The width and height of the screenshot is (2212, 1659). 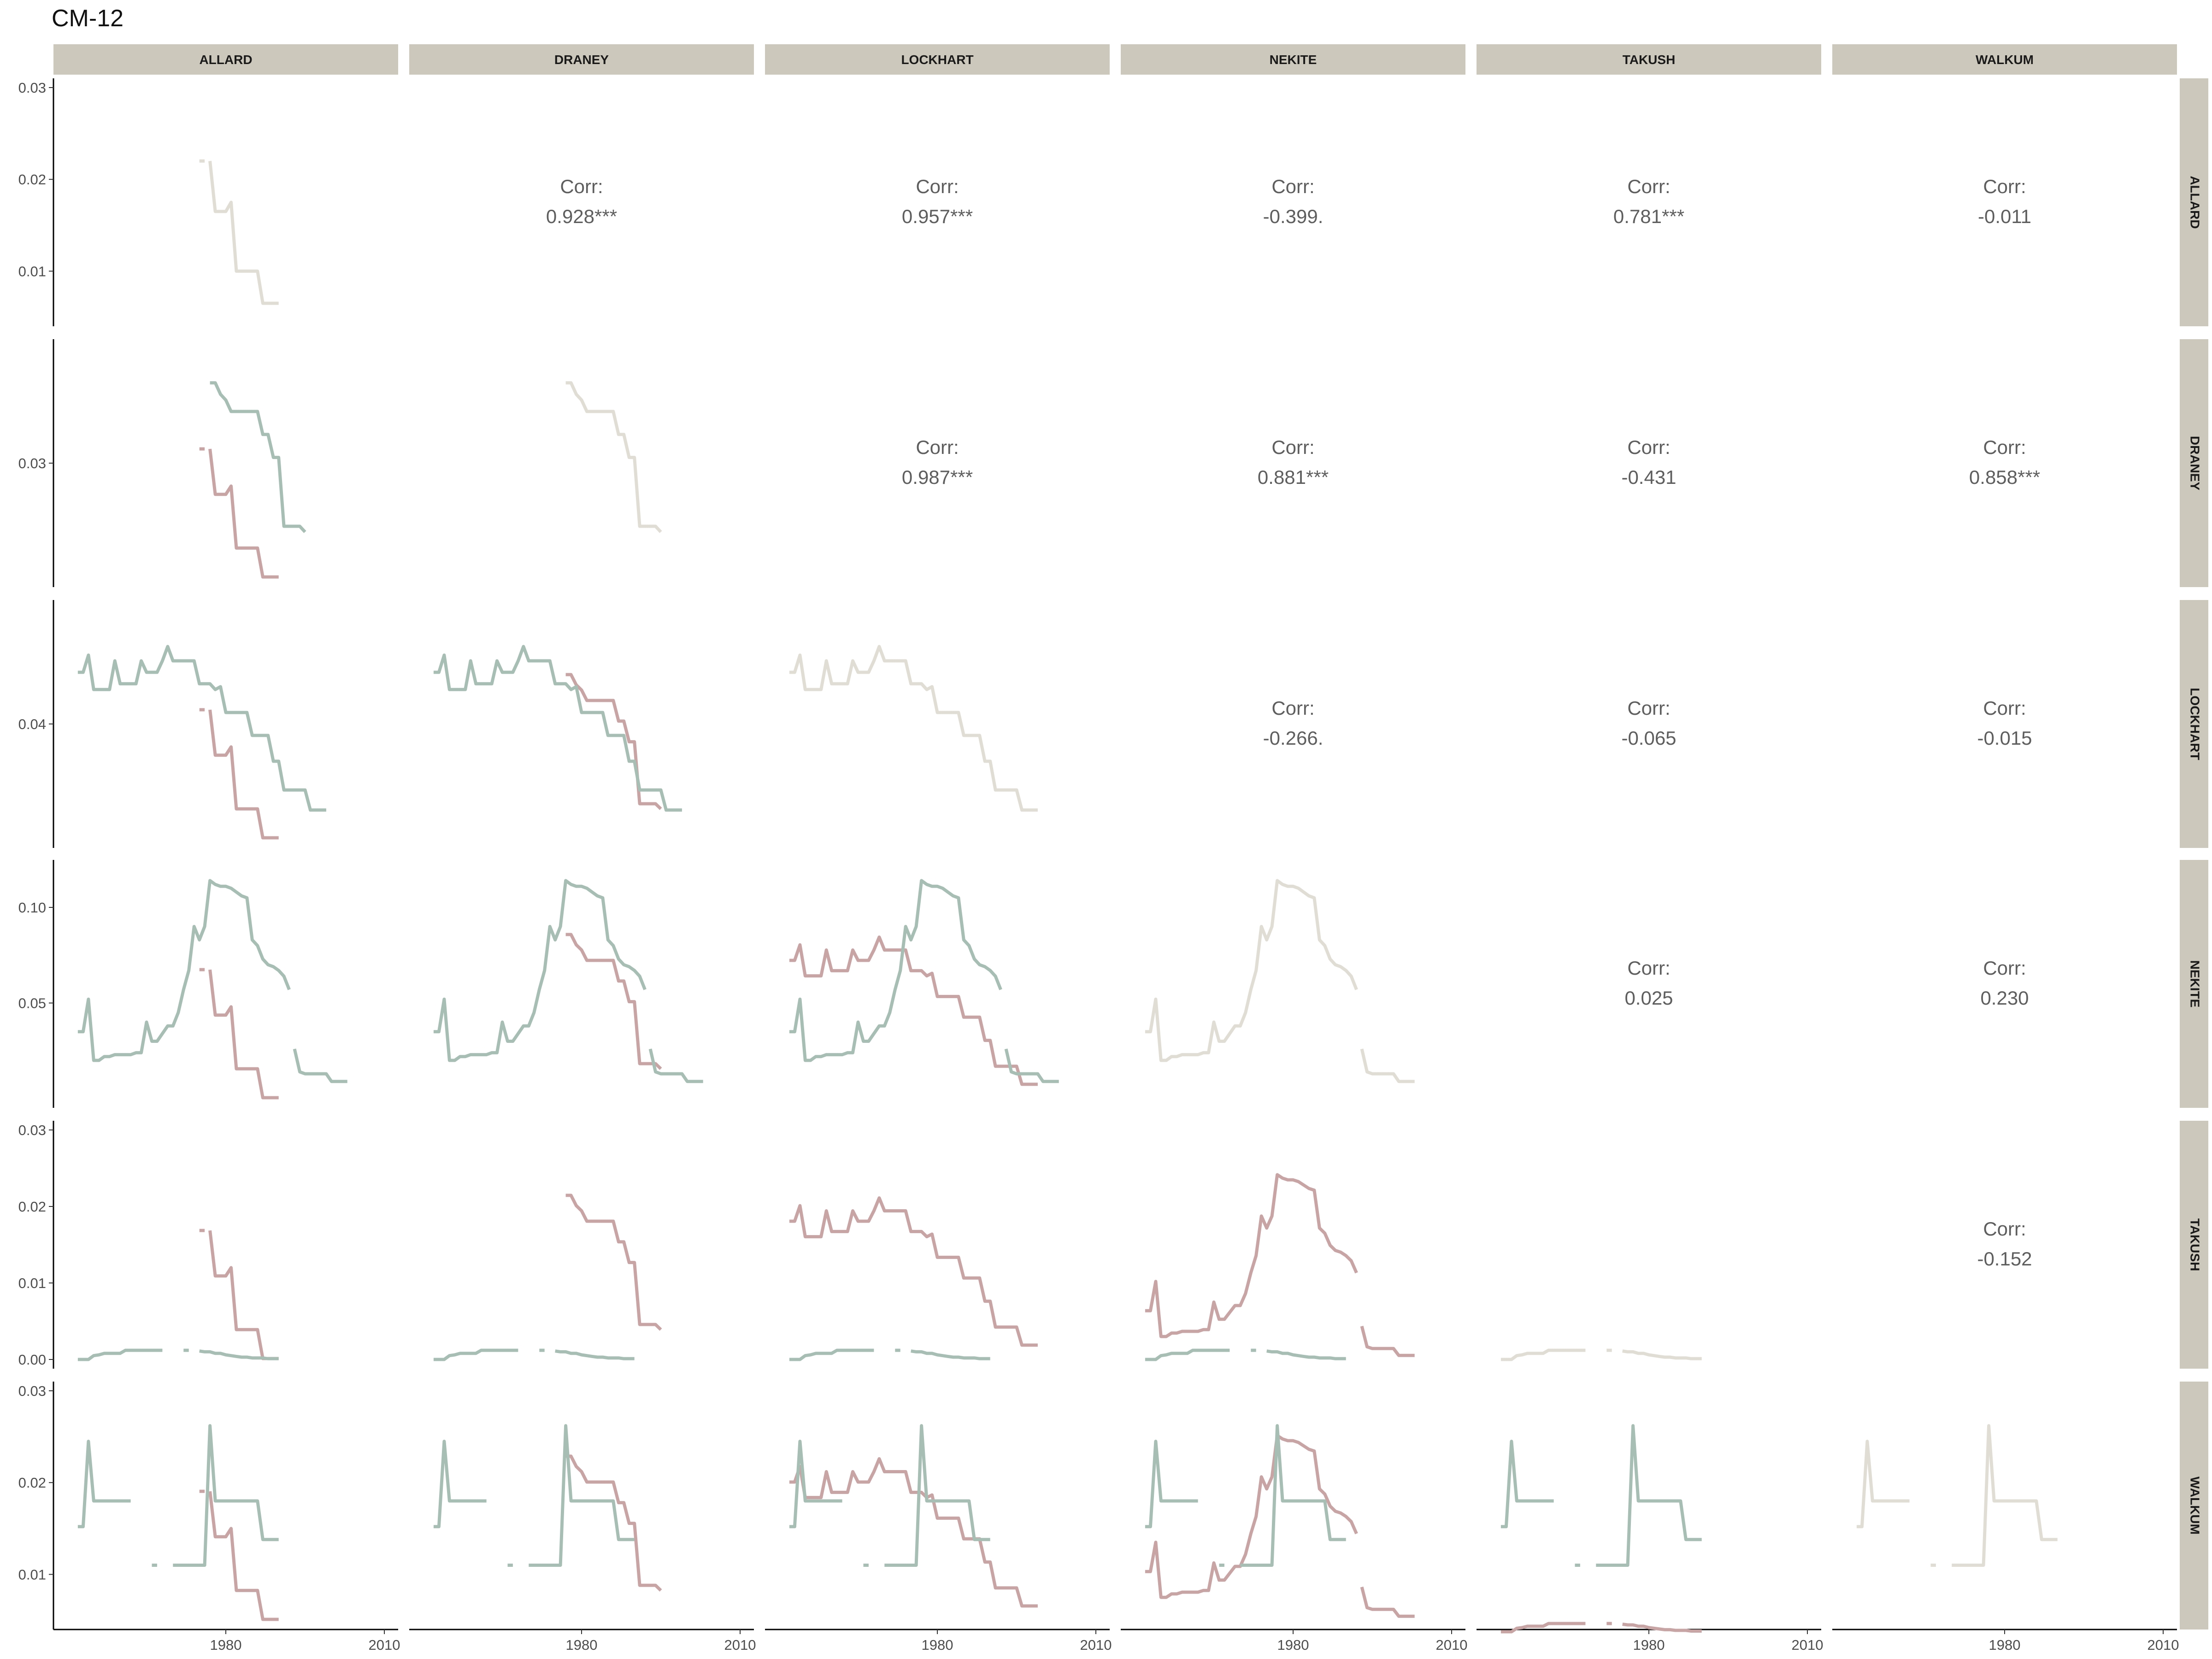 I want to click on corr-value-lockhart-walkum: -0.015, so click(x=2004, y=738).